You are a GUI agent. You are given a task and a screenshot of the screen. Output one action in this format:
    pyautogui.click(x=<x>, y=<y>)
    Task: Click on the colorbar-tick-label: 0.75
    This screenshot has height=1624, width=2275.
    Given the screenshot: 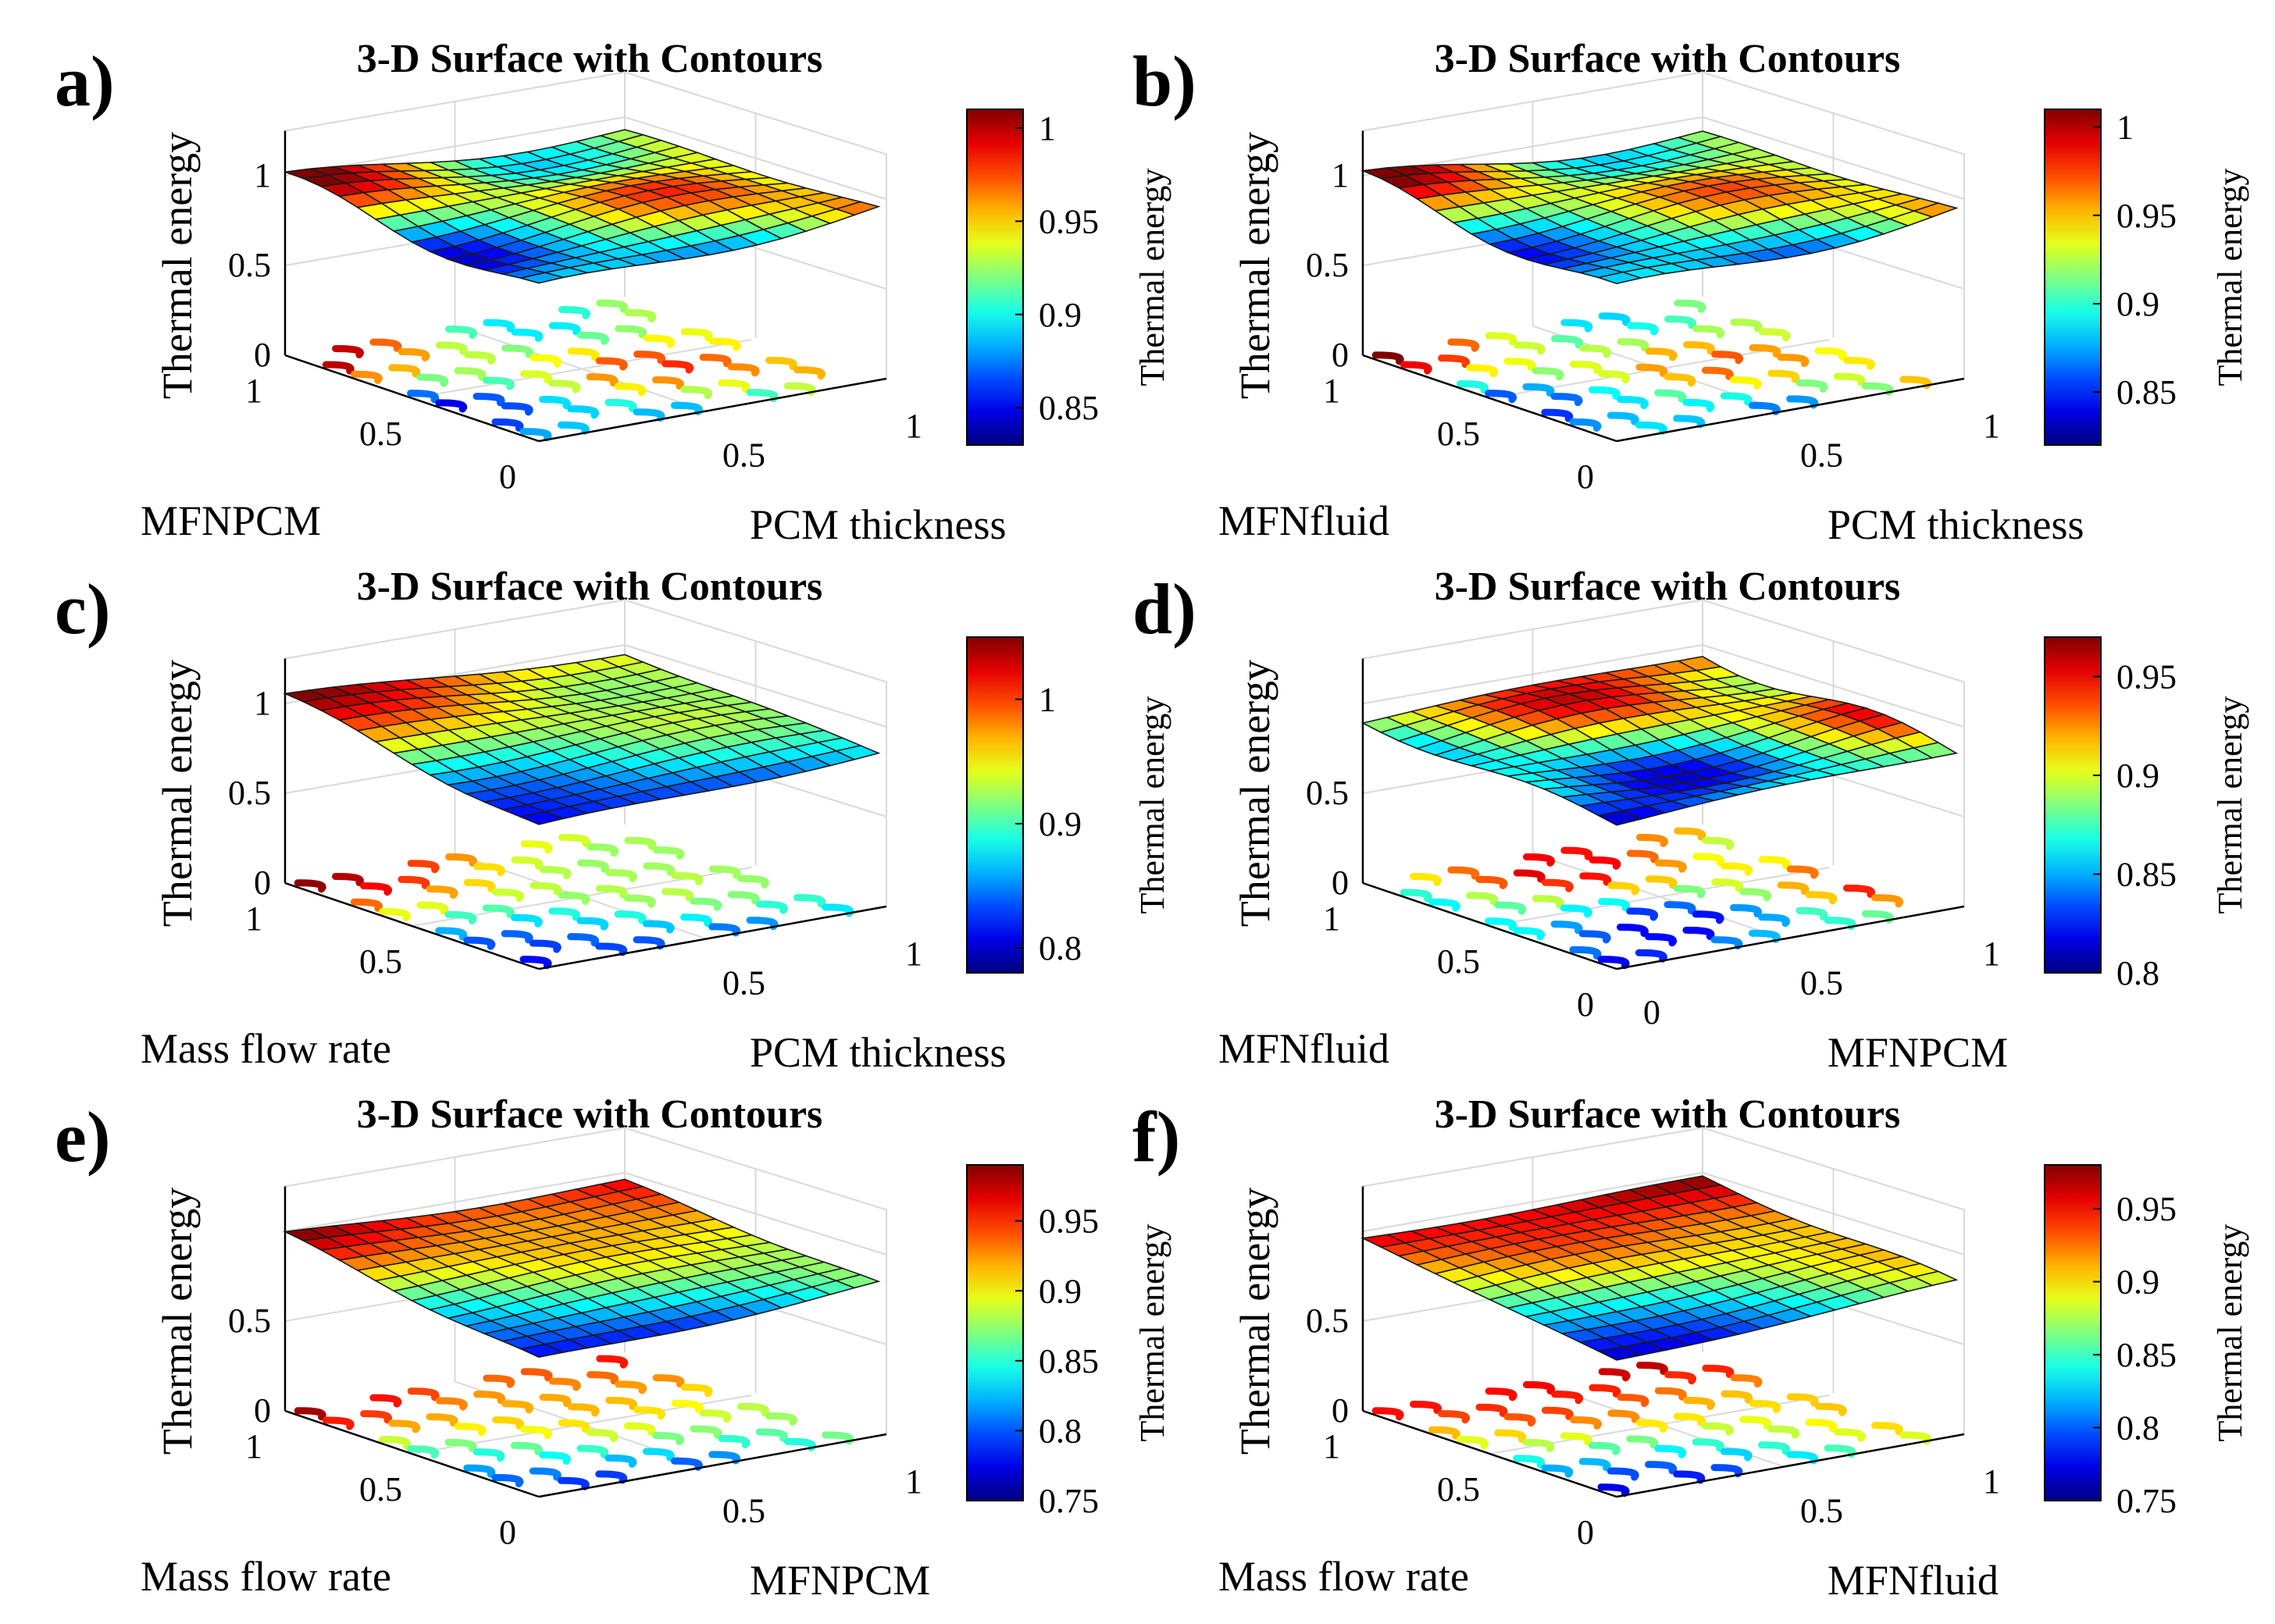 What is the action you would take?
    pyautogui.click(x=2146, y=1501)
    